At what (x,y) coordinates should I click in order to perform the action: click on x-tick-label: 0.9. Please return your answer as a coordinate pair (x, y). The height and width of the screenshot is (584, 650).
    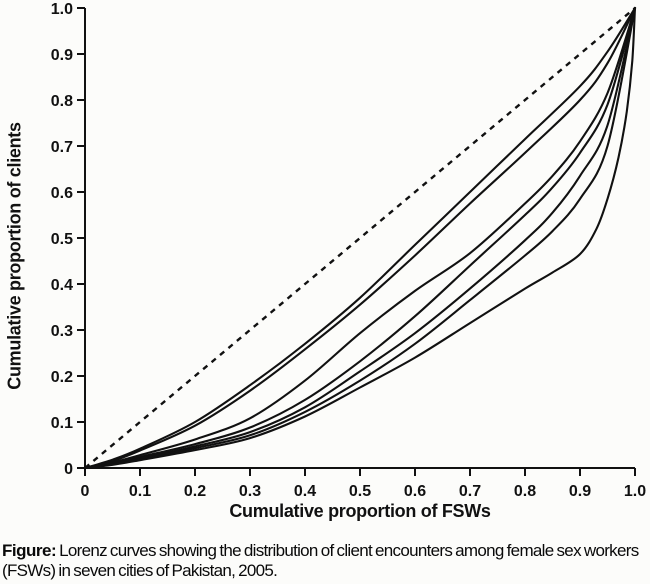
    Looking at the image, I should click on (580, 491).